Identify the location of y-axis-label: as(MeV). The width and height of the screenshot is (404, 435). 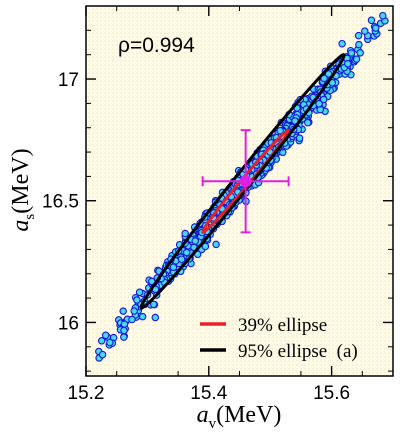
(23, 189).